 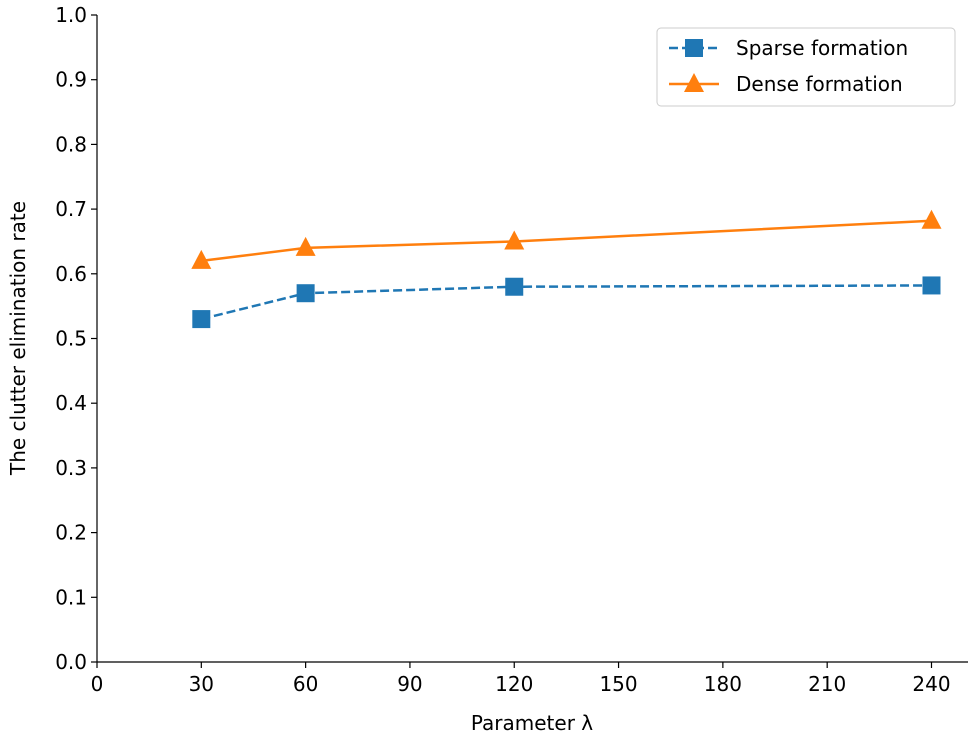 What do you see at coordinates (827, 684) in the screenshot?
I see `x-tick-label: 210` at bounding box center [827, 684].